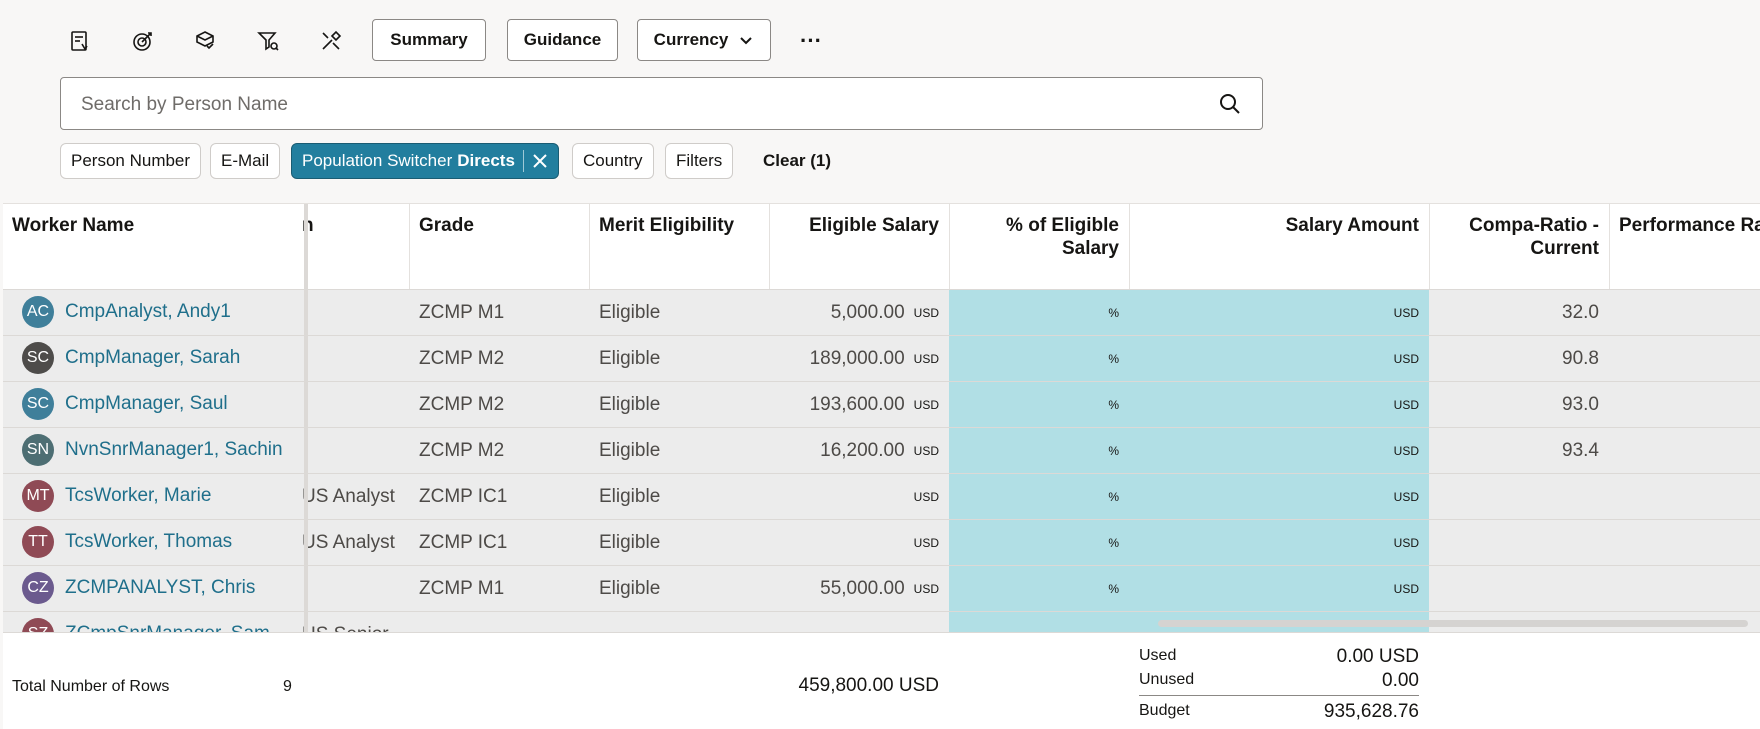 The height and width of the screenshot is (729, 1760). Describe the element at coordinates (811, 40) in the screenshot. I see `more-actions-button: ···` at that location.